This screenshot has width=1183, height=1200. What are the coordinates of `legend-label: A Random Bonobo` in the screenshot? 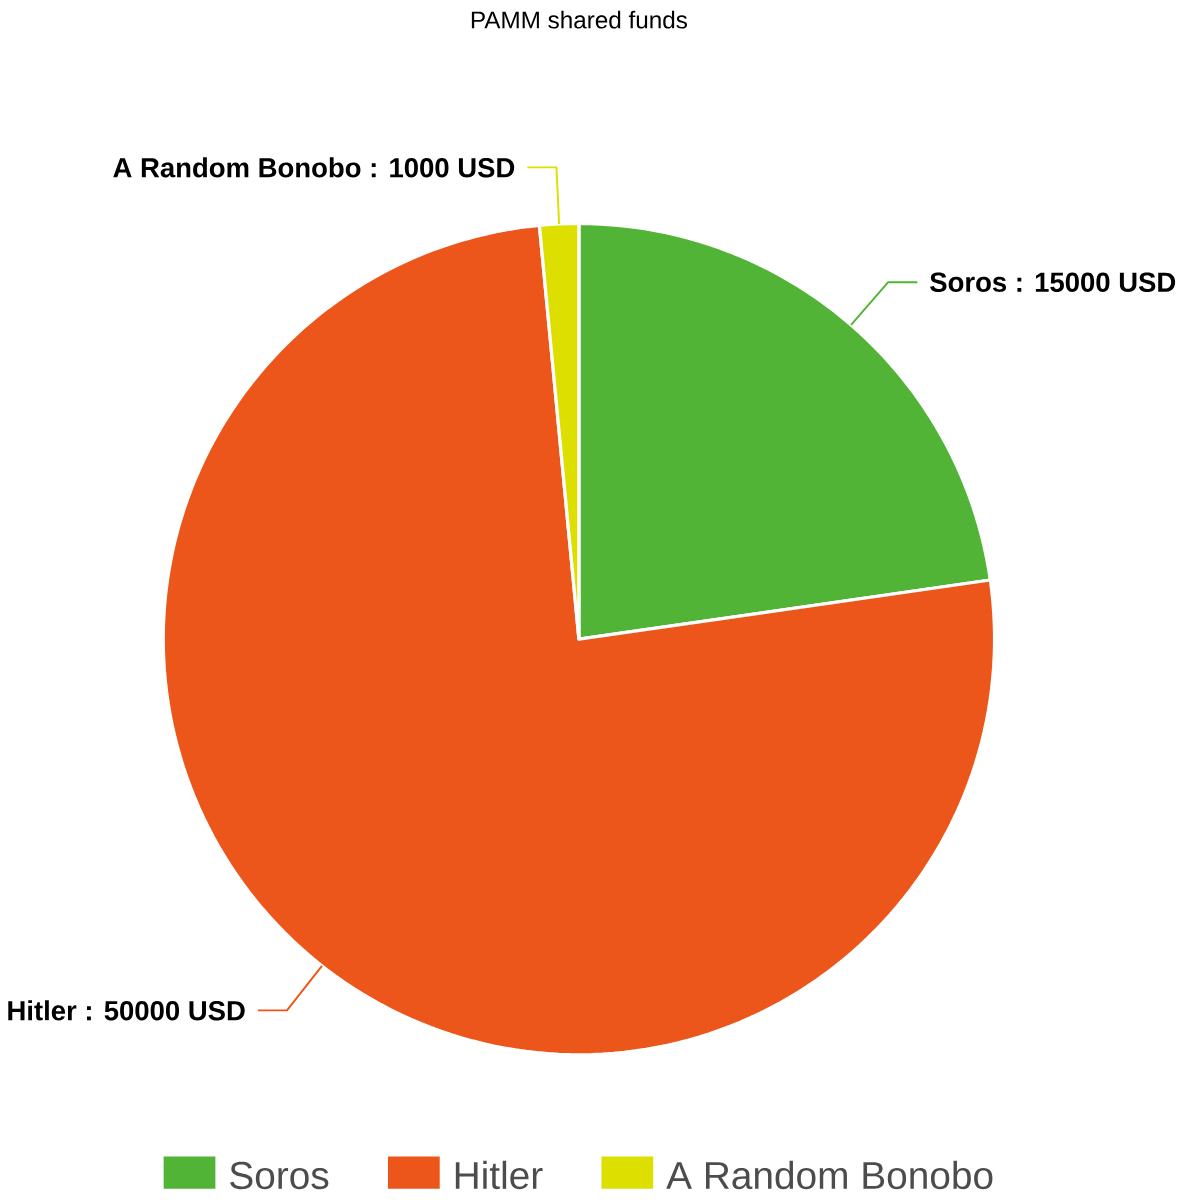 It's located at (829, 1175).